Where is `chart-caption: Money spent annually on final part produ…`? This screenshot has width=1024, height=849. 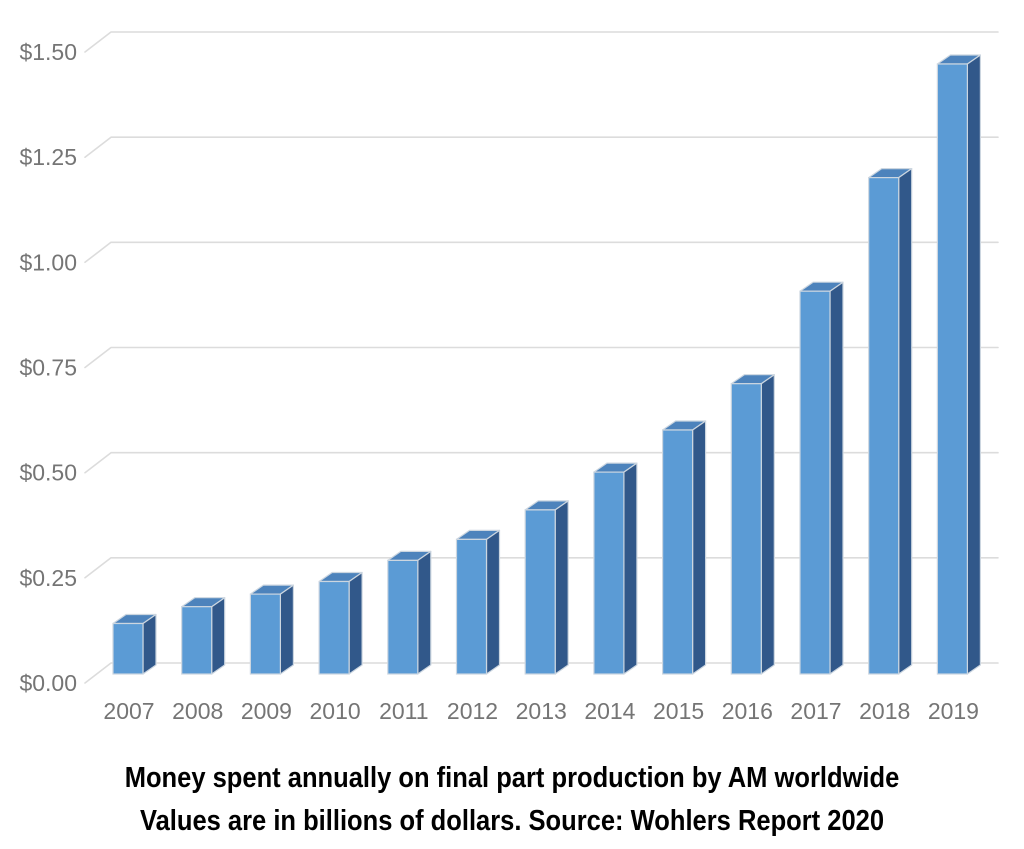 chart-caption: Money spent annually on final part produ… is located at coordinates (512, 800).